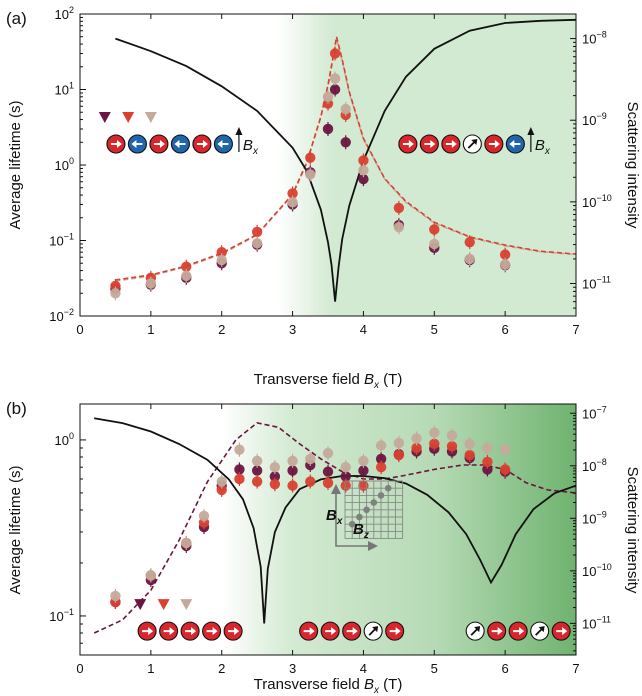 This screenshot has height=696, width=642. I want to click on panel-a-insets: Bx Bx, so click(324, 134).